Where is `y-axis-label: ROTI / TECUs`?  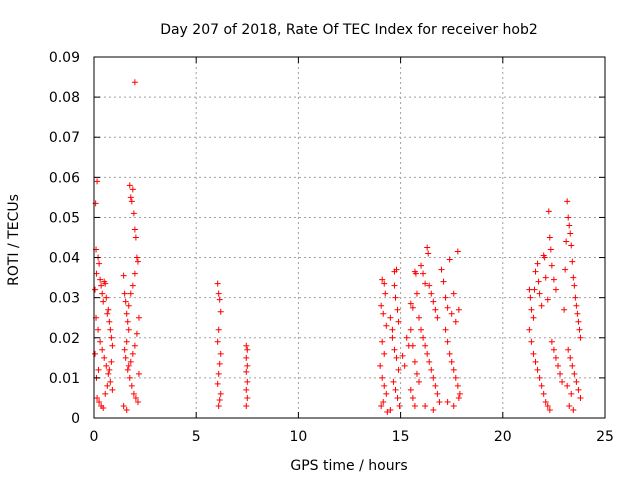
y-axis-label: ROTI / TECUs is located at coordinates (14, 240).